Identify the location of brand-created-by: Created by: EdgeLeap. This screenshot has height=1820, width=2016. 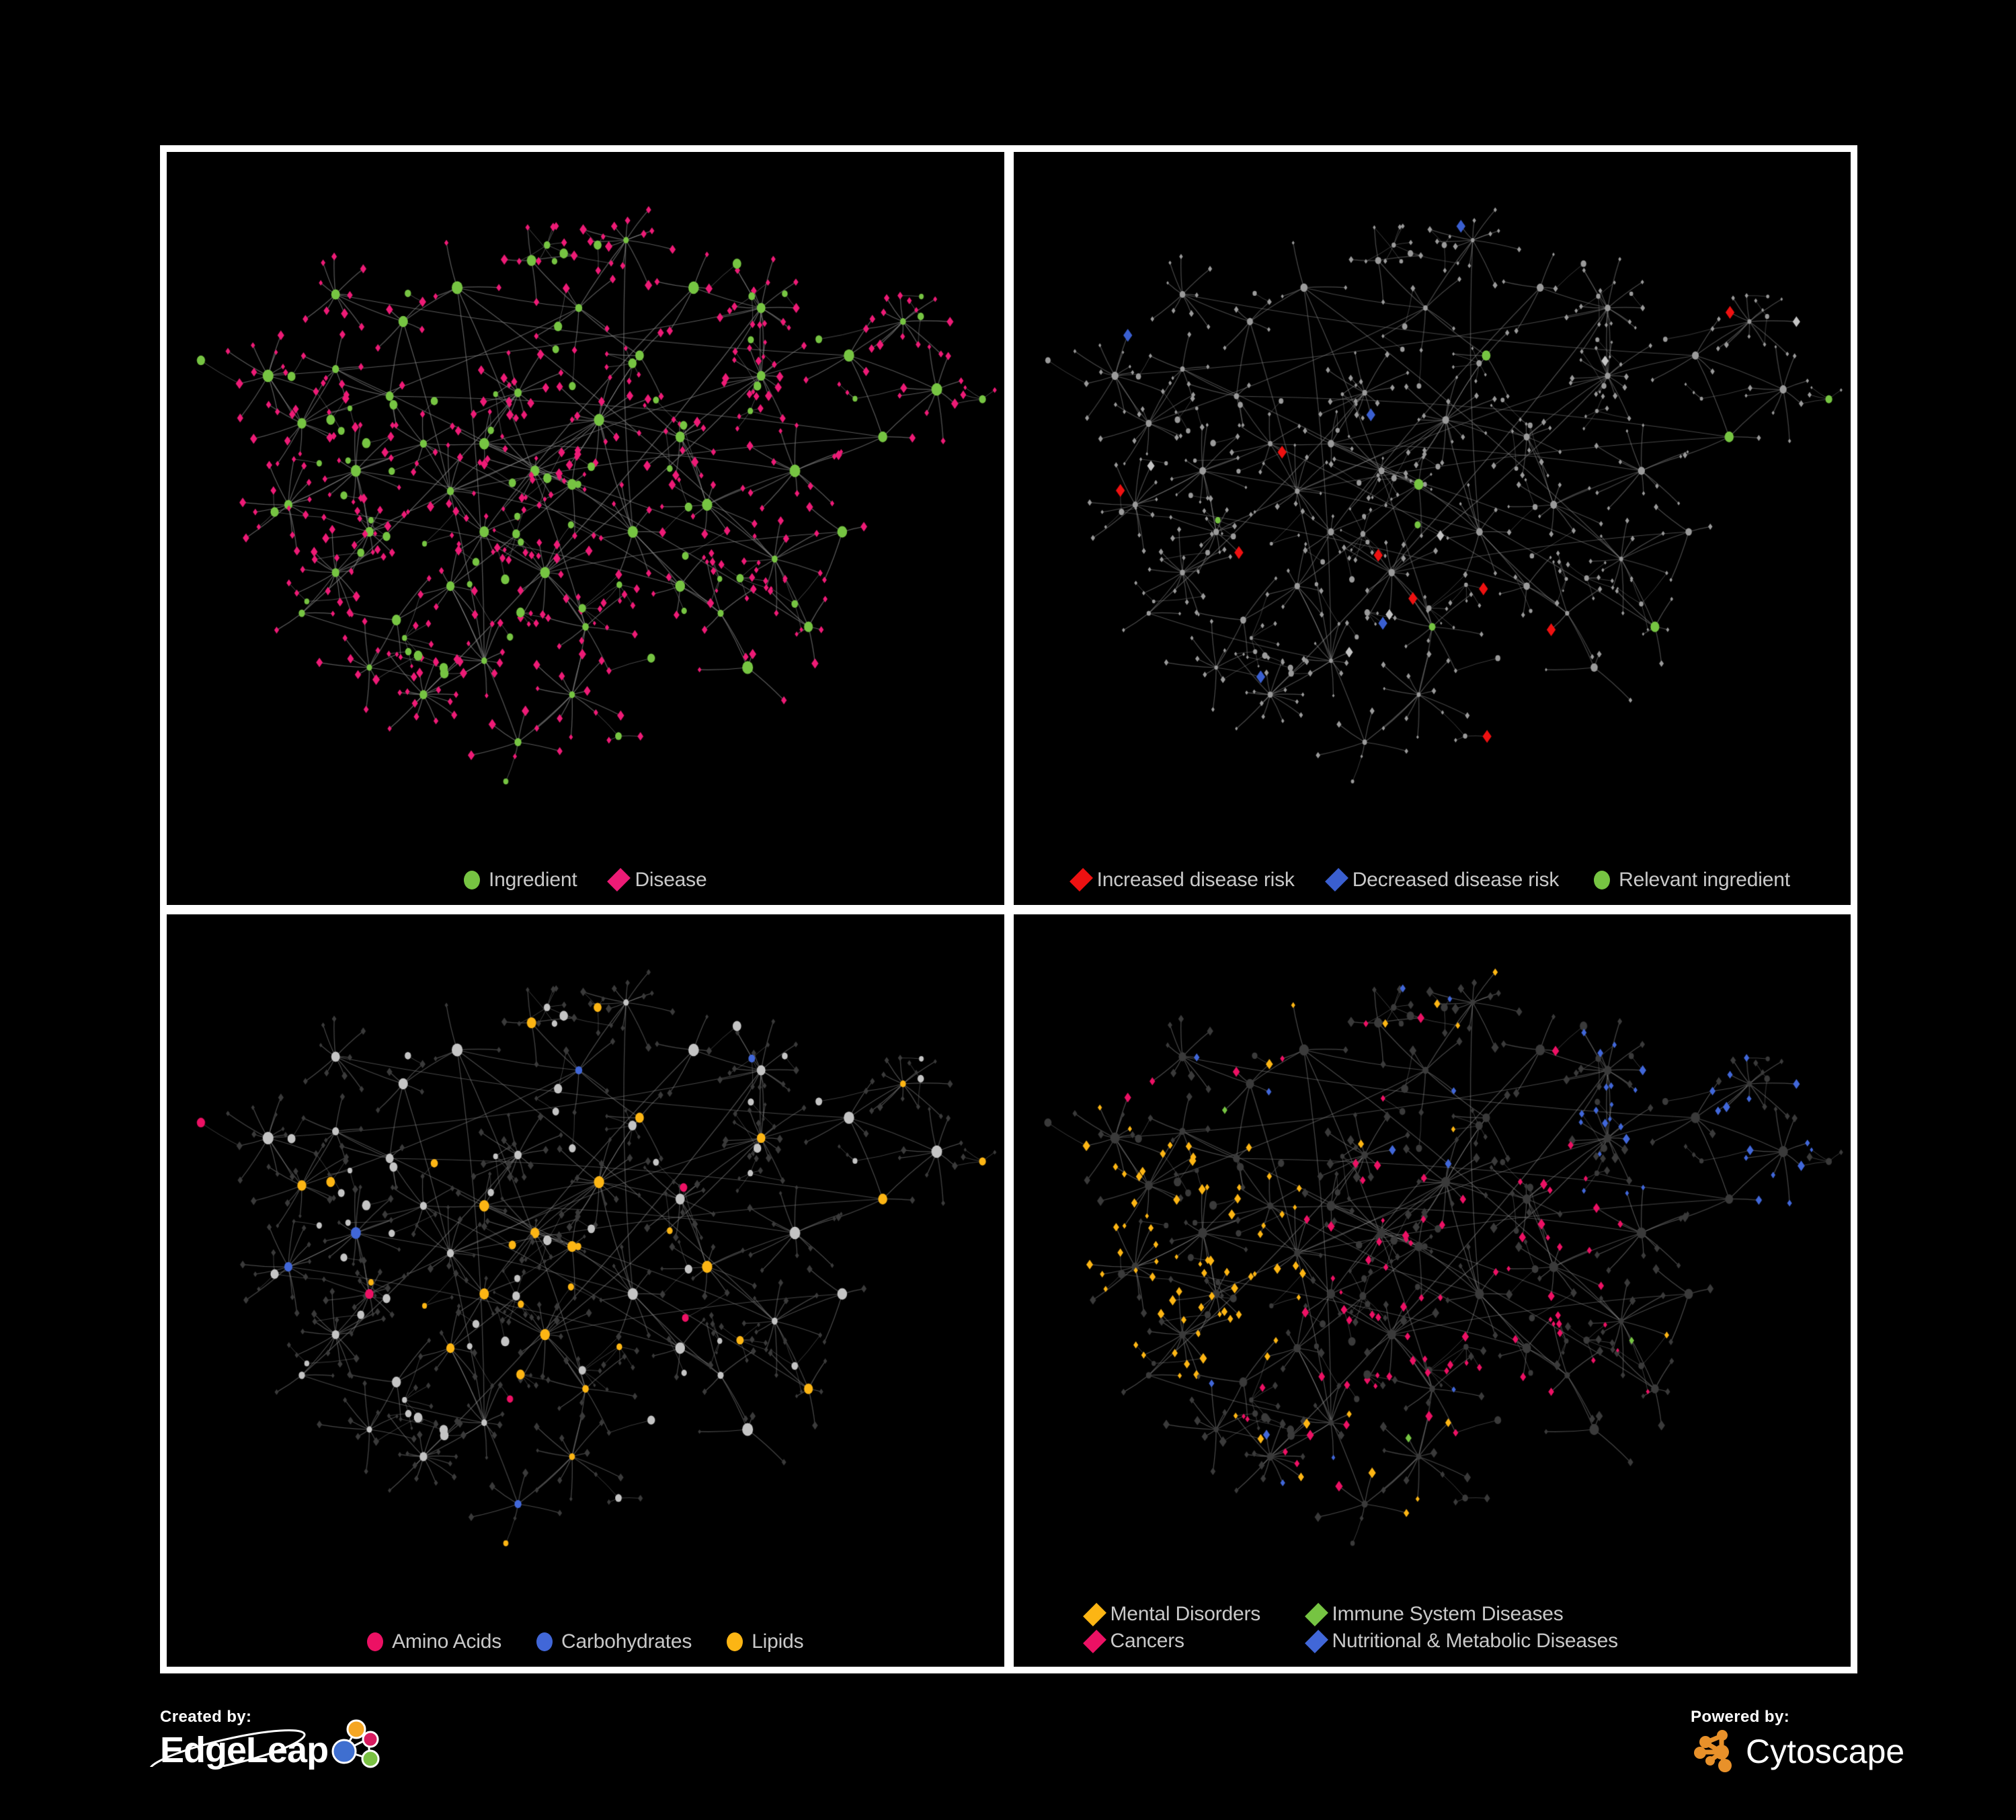
(269, 1739).